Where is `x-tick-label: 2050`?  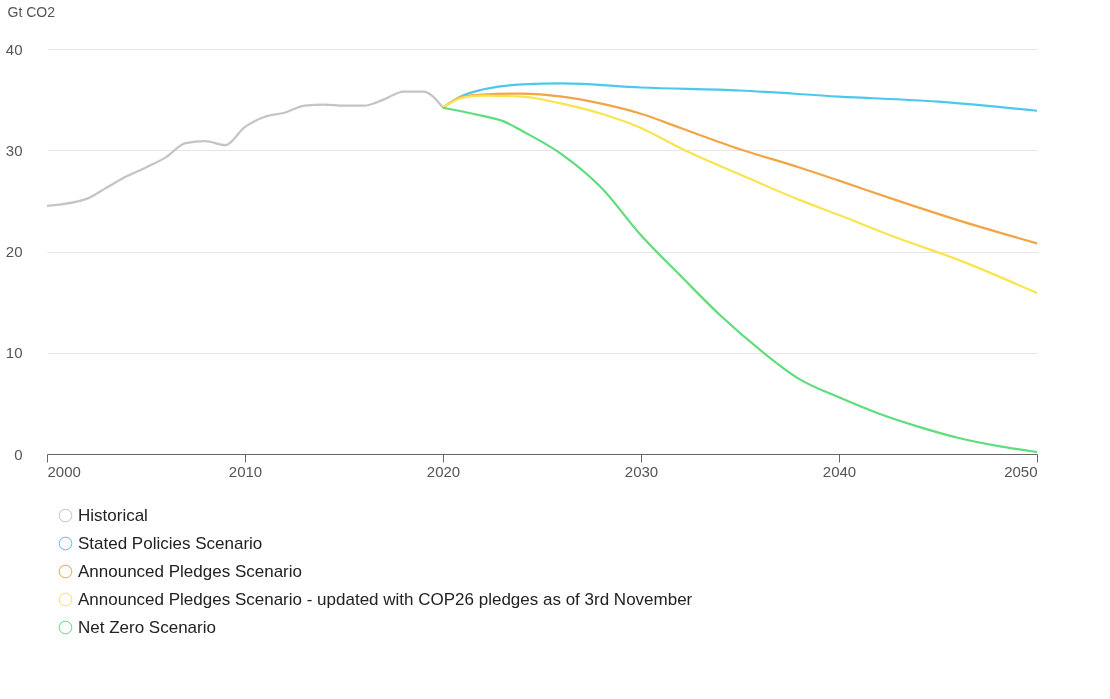
x-tick-label: 2050 is located at coordinates (1021, 471).